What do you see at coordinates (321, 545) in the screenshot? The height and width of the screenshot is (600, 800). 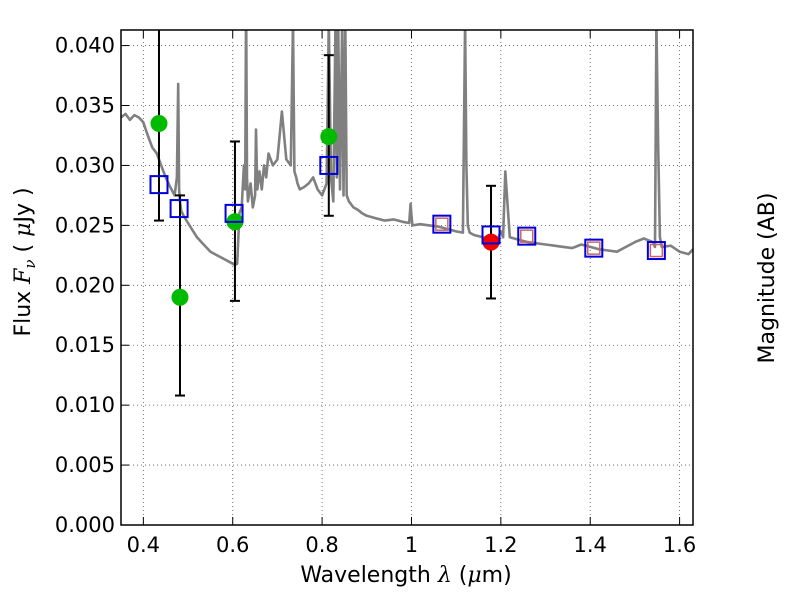 I see `x-tick-label: 0.8` at bounding box center [321, 545].